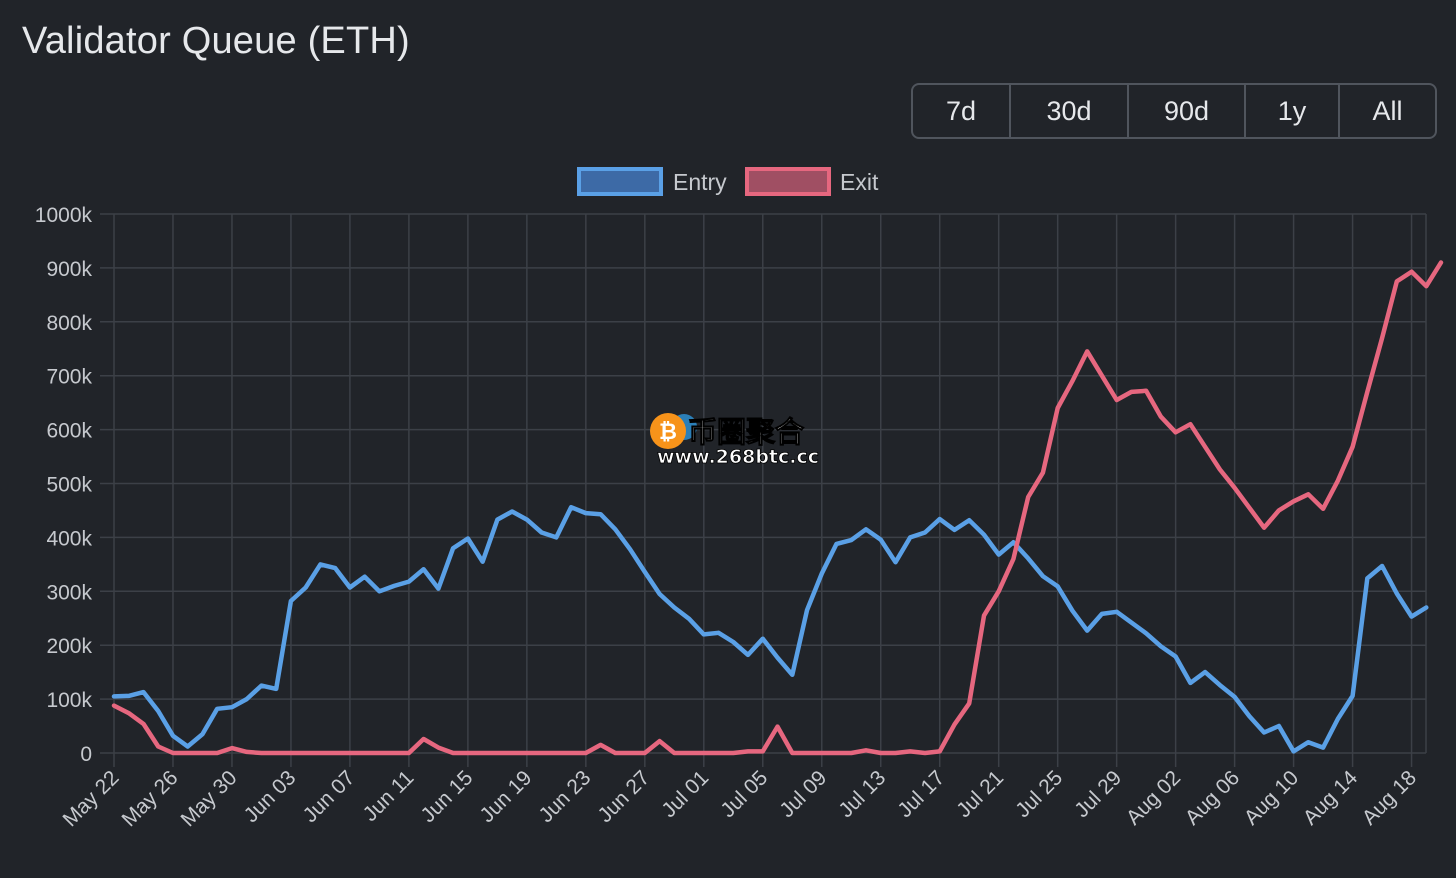  What do you see at coordinates (565, 796) in the screenshot?
I see `x-tick-label: Jun 23` at bounding box center [565, 796].